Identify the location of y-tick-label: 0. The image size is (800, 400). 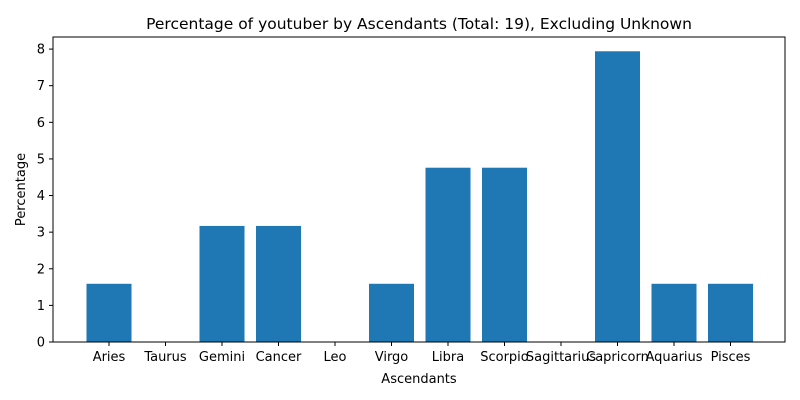
(41, 343).